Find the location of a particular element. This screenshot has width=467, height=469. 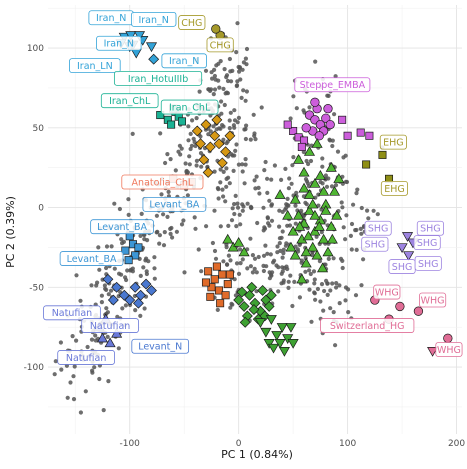

group-label-text: Iran_LN is located at coordinates (95, 66).